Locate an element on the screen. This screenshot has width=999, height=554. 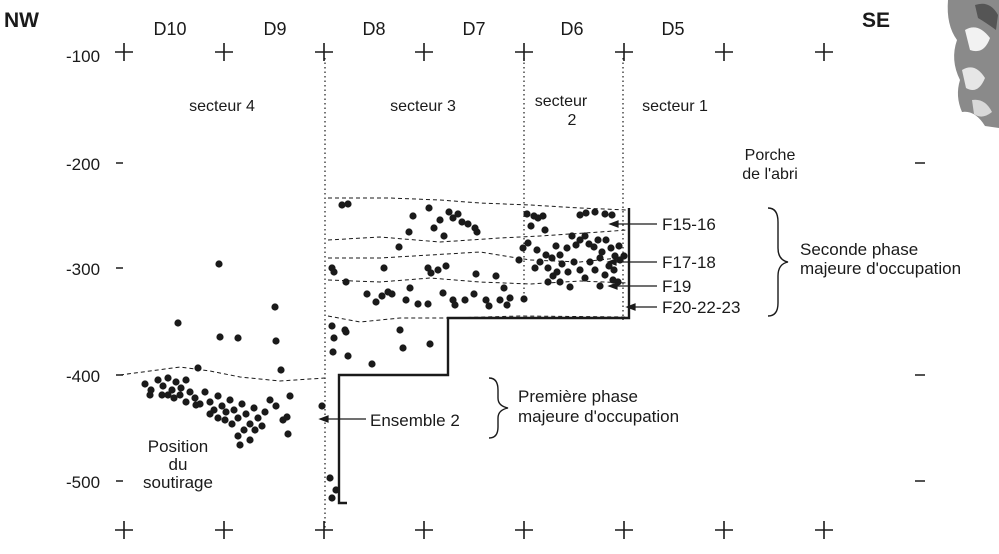
second-phase-line2: majeure d'occupation is located at coordinates (880, 268).